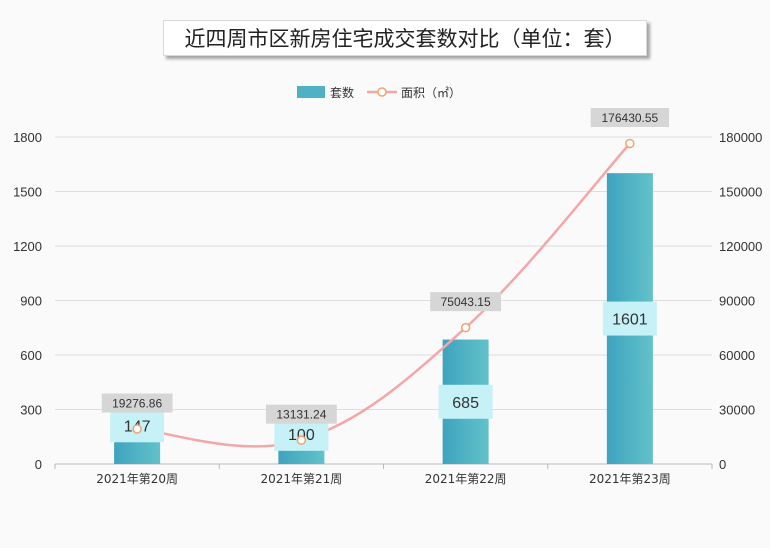 This screenshot has width=770, height=548. I want to click on chart-title-box: 近四周市区新房住宅成交套数对比（单位：套）, so click(405, 38).